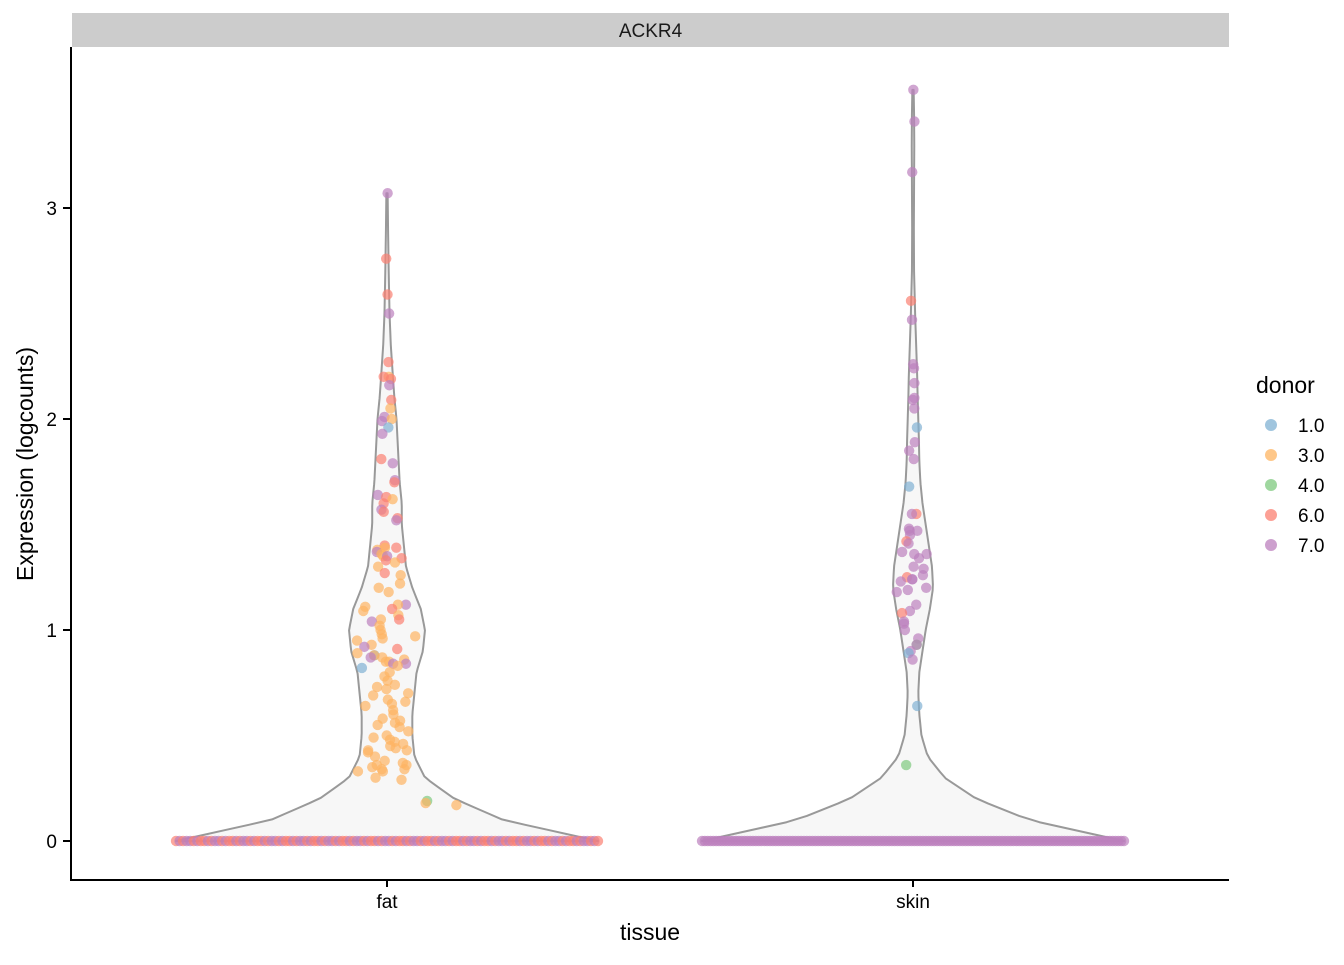 This screenshot has height=965, width=1344. I want to click on legend-key-6.0, so click(1271, 515).